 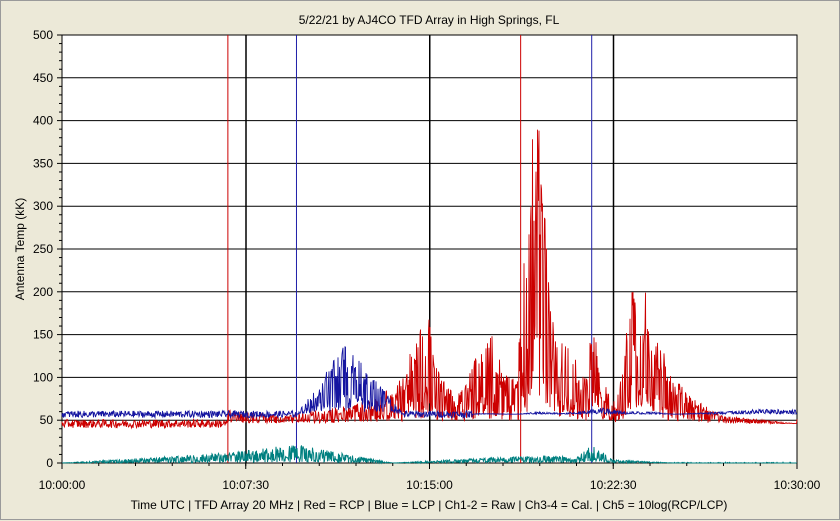 I want to click on y-tick-label: 100, so click(x=43, y=377).